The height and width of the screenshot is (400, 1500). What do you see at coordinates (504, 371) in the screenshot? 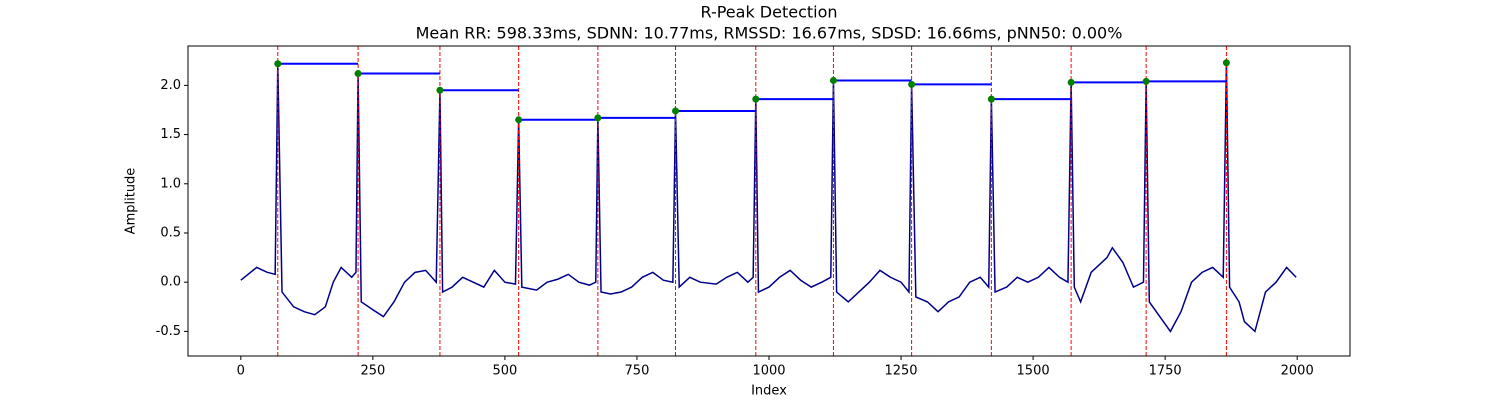
I see `x-tick-label: 500` at bounding box center [504, 371].